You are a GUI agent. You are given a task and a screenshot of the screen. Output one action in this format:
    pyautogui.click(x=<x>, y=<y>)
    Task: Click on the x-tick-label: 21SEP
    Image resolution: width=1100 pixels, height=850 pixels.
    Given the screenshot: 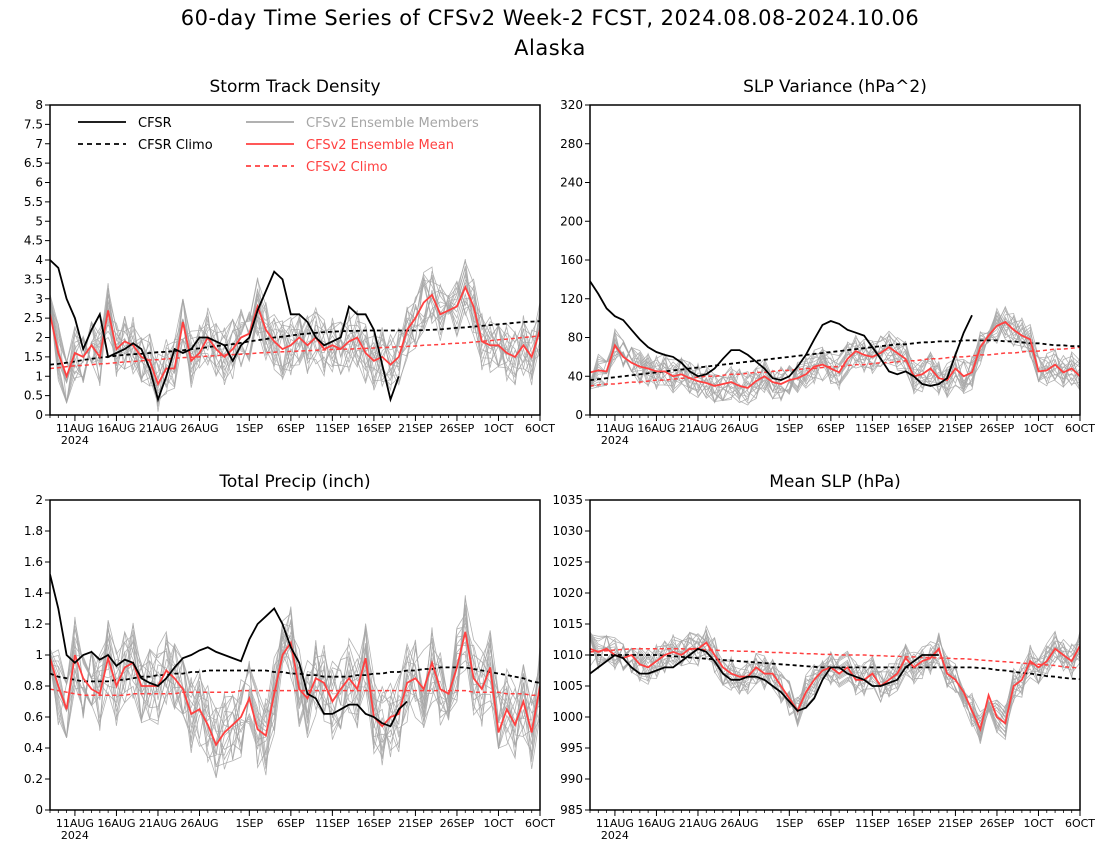 What is the action you would take?
    pyautogui.click(x=955, y=428)
    